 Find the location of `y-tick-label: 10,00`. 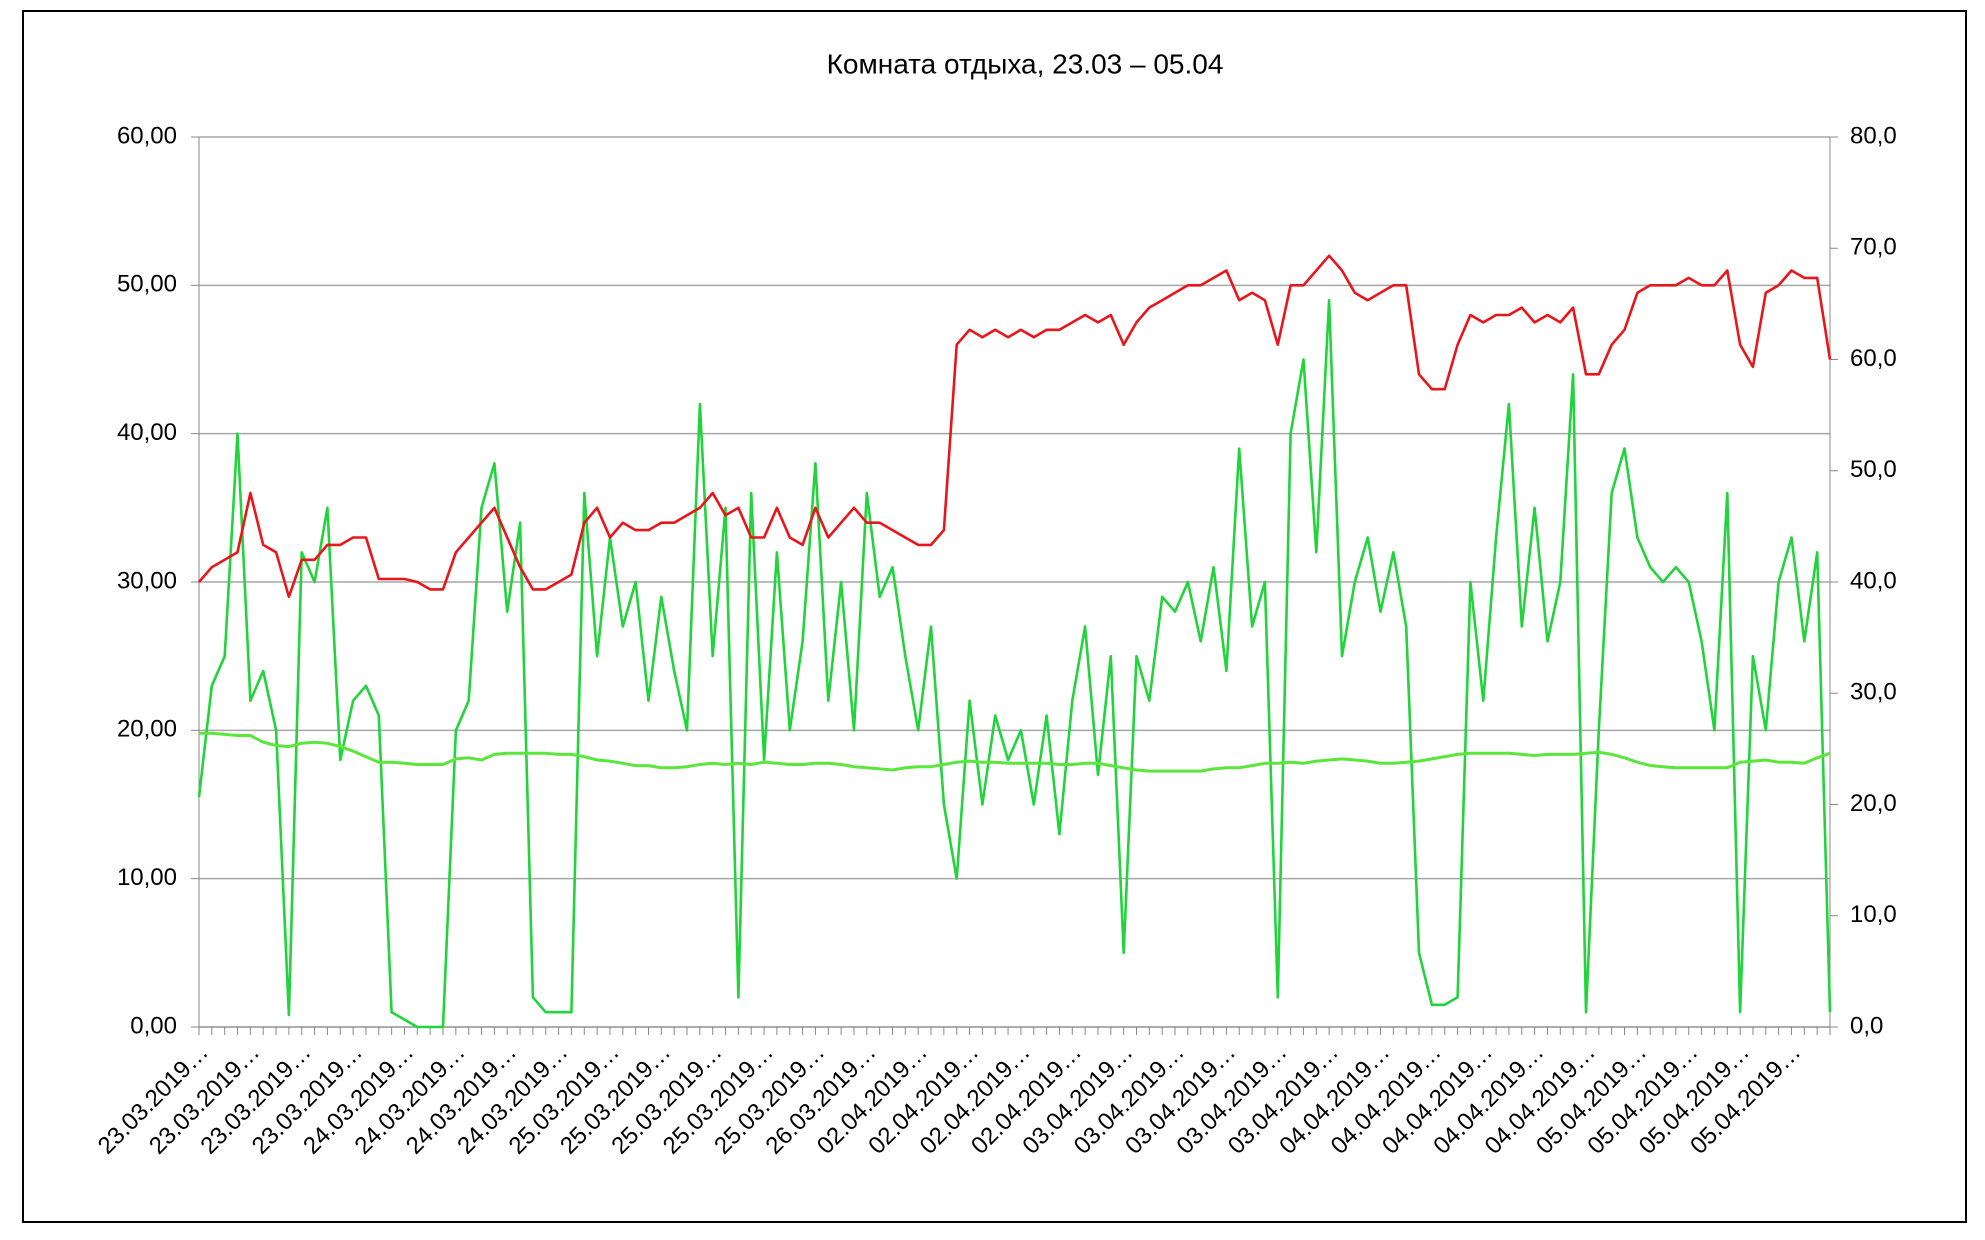

y-tick-label: 10,00 is located at coordinates (147, 877).